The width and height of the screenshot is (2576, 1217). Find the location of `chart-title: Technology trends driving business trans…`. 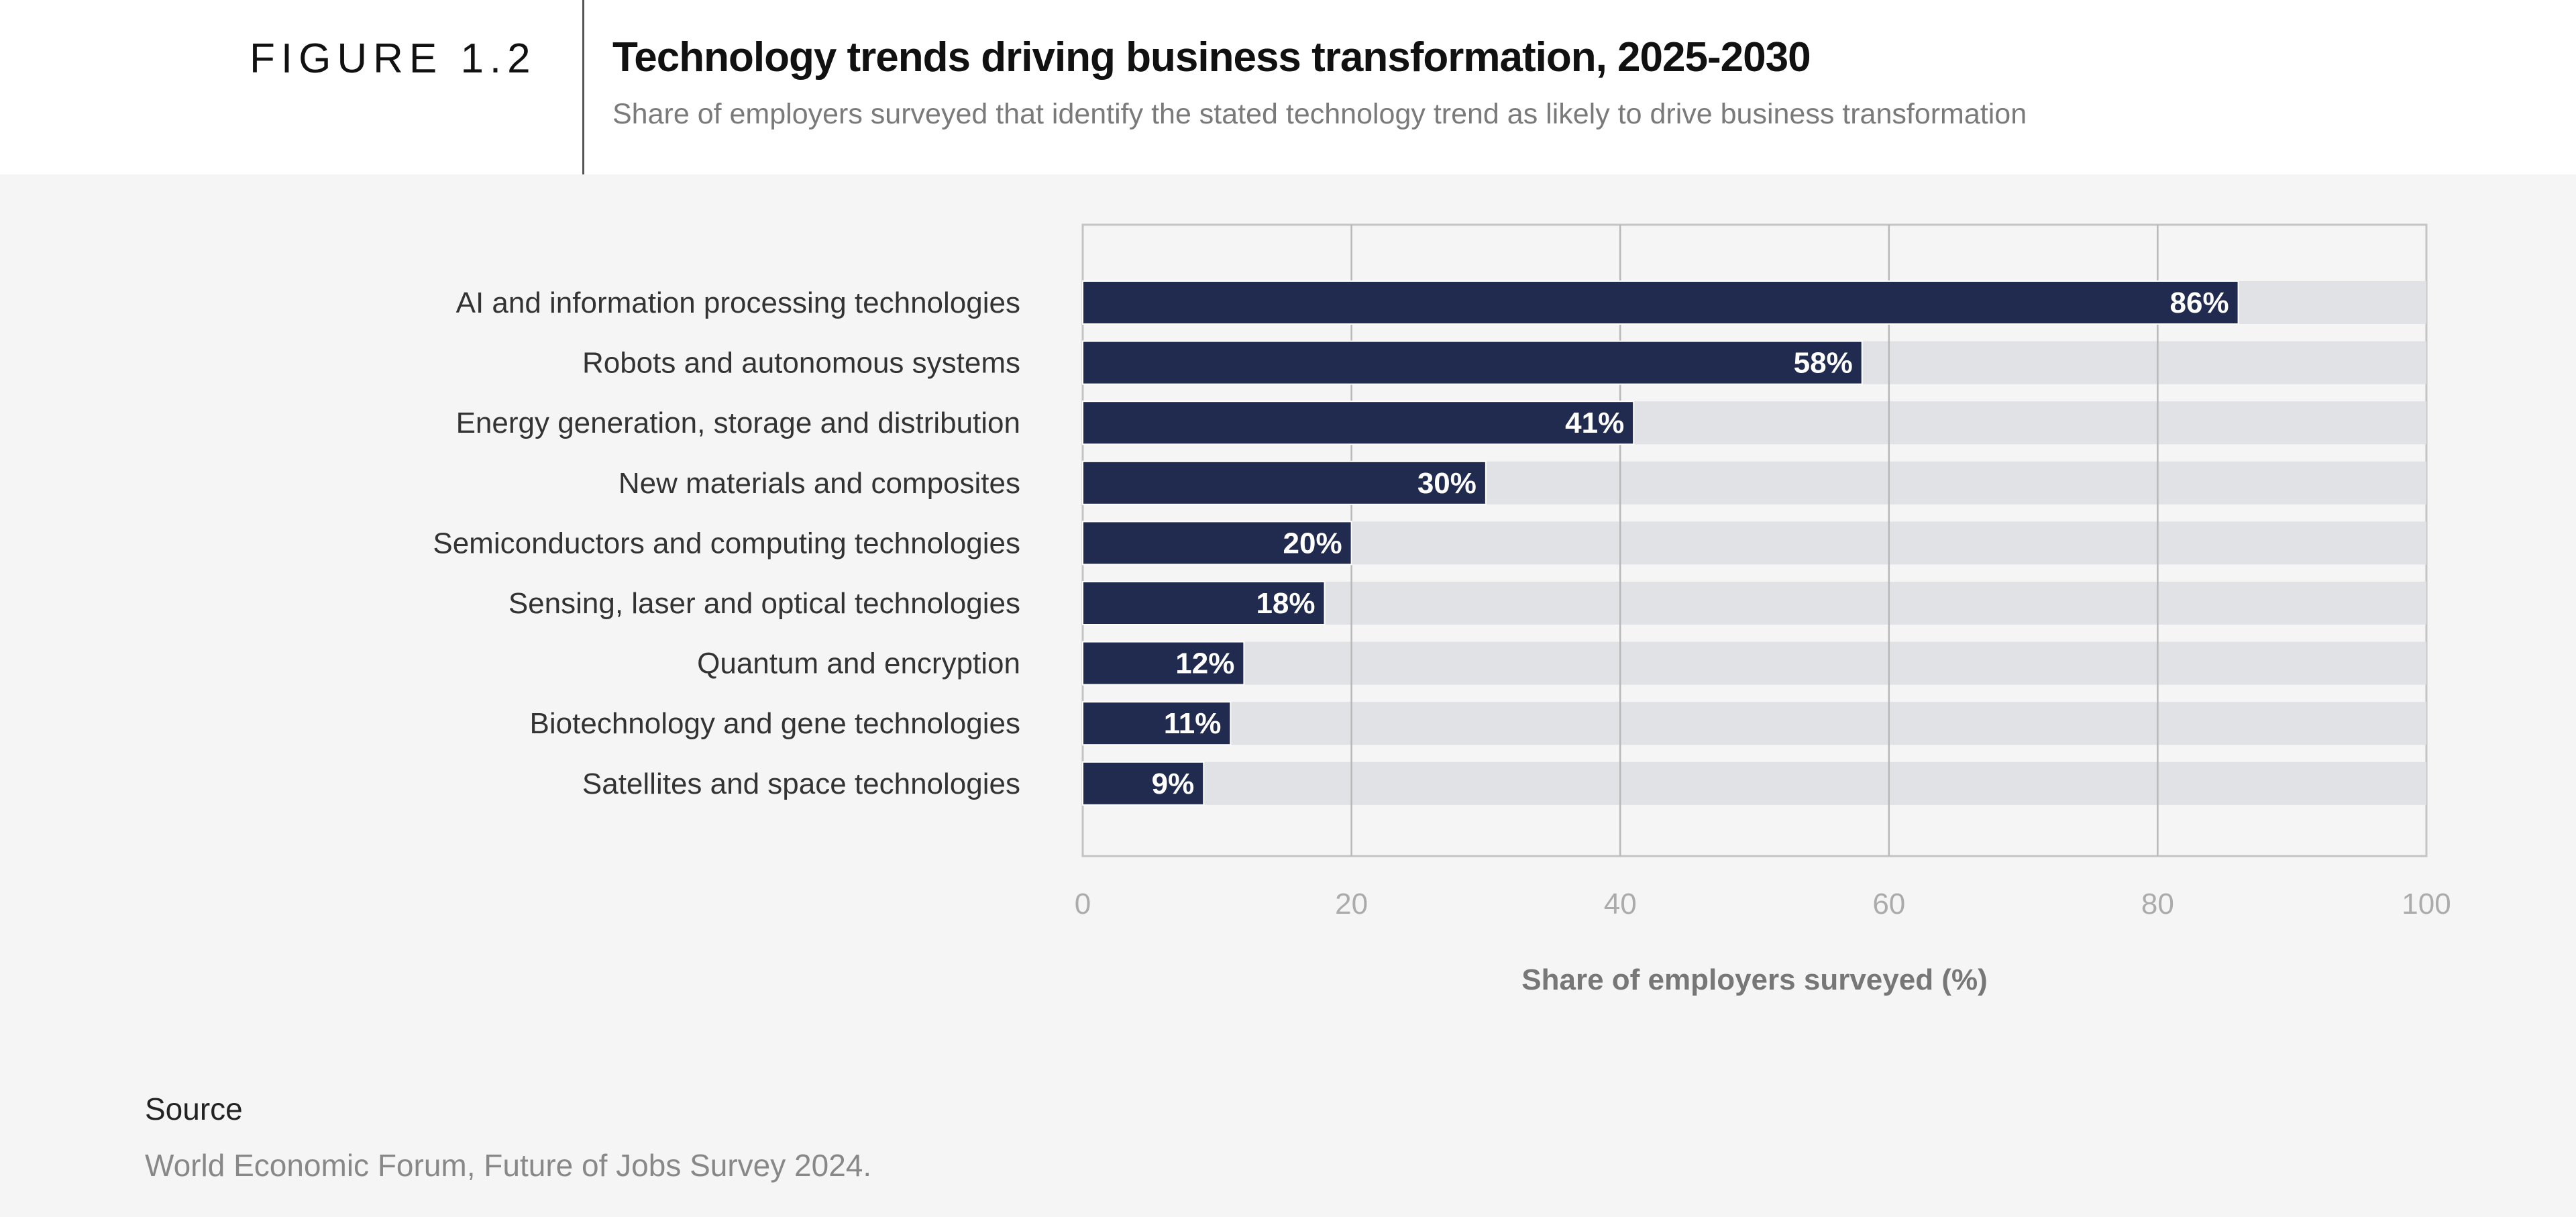

chart-title: Technology trends driving business trans… is located at coordinates (1211, 58).